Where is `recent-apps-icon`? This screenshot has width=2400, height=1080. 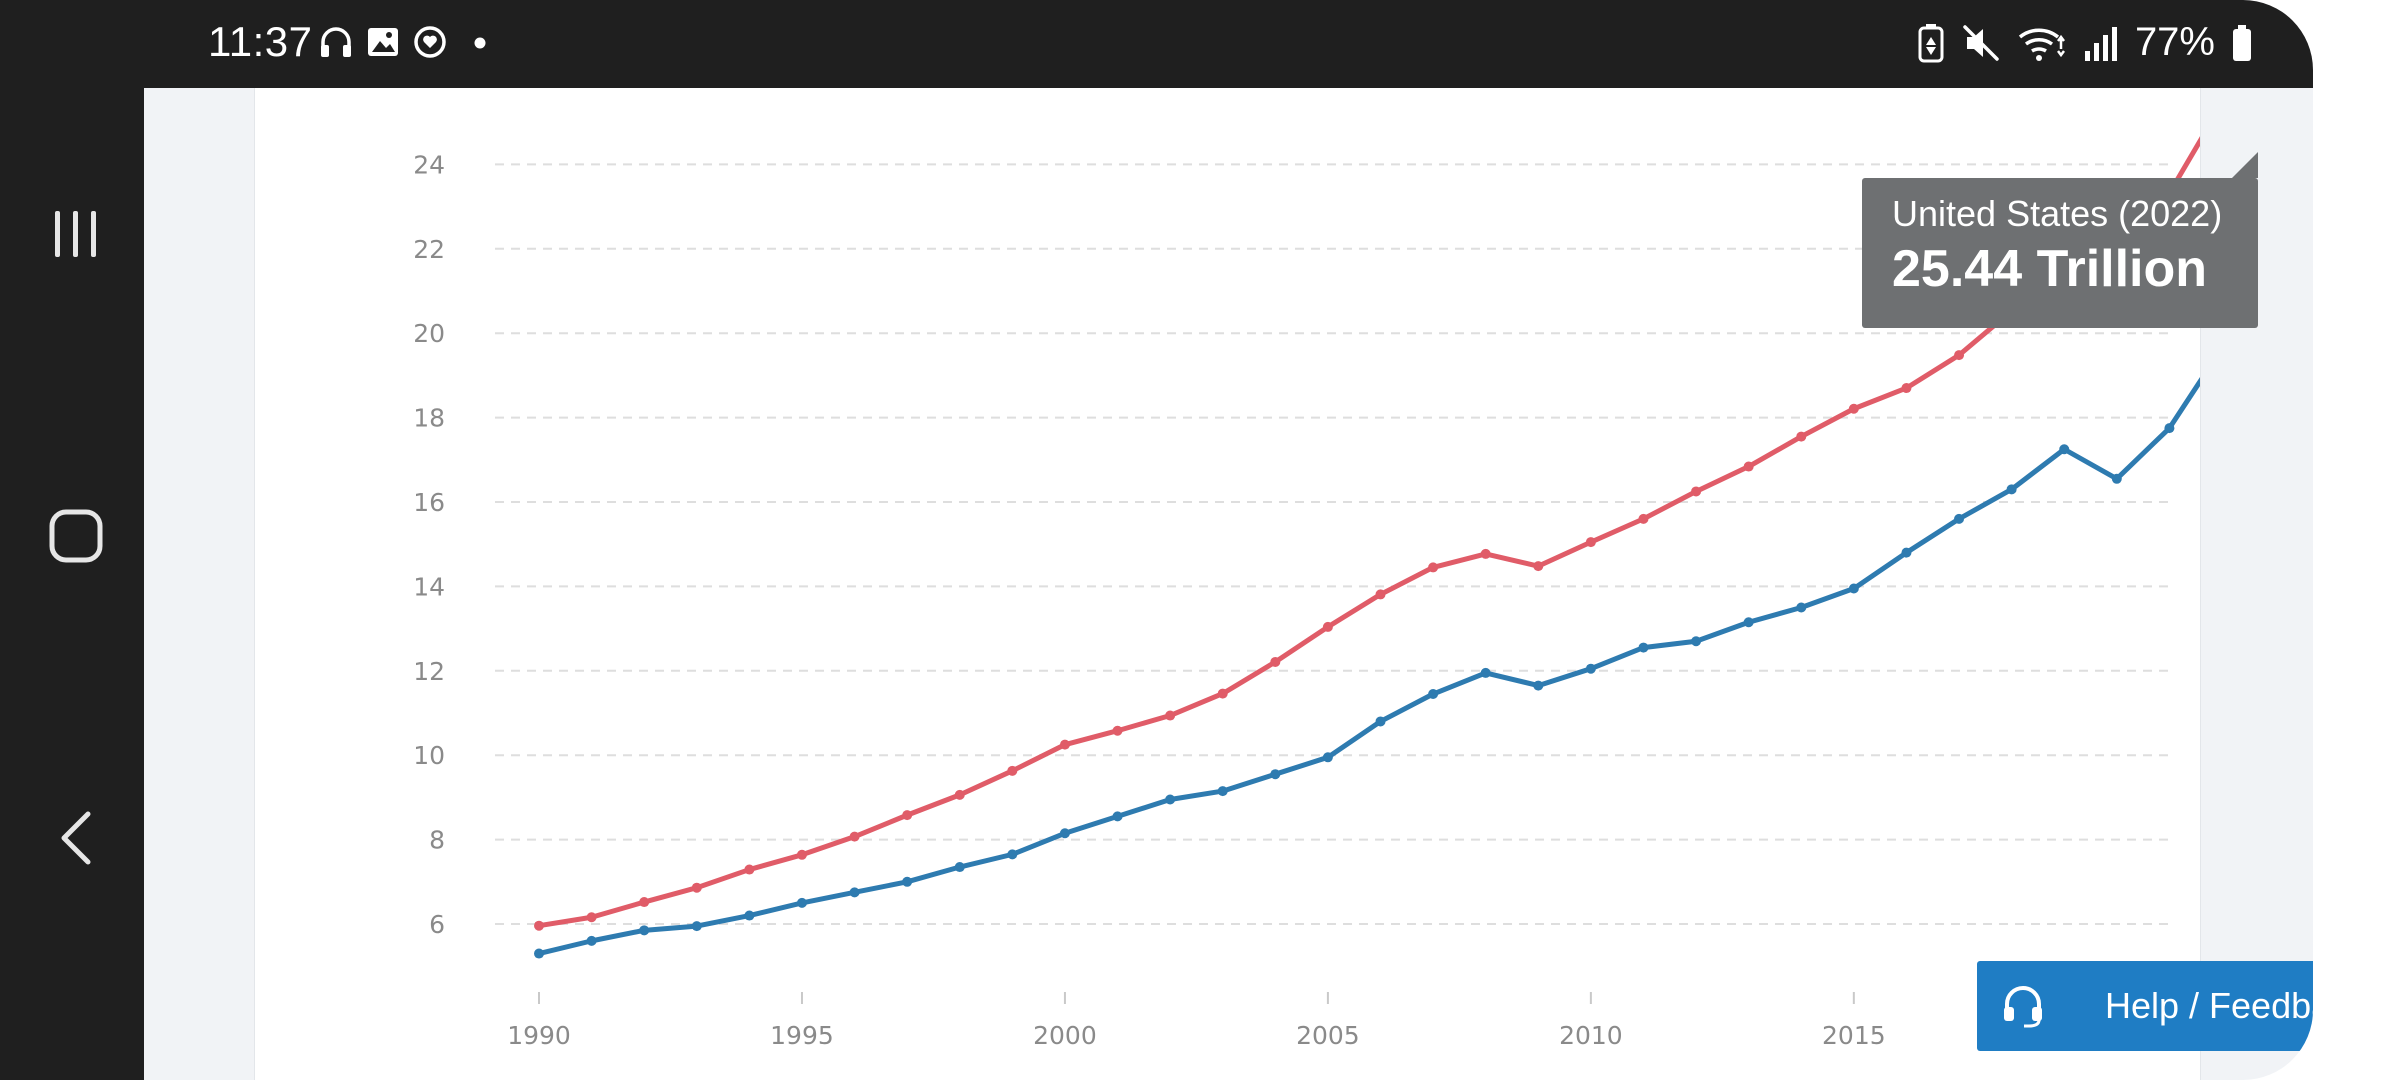
recent-apps-icon is located at coordinates (76, 234).